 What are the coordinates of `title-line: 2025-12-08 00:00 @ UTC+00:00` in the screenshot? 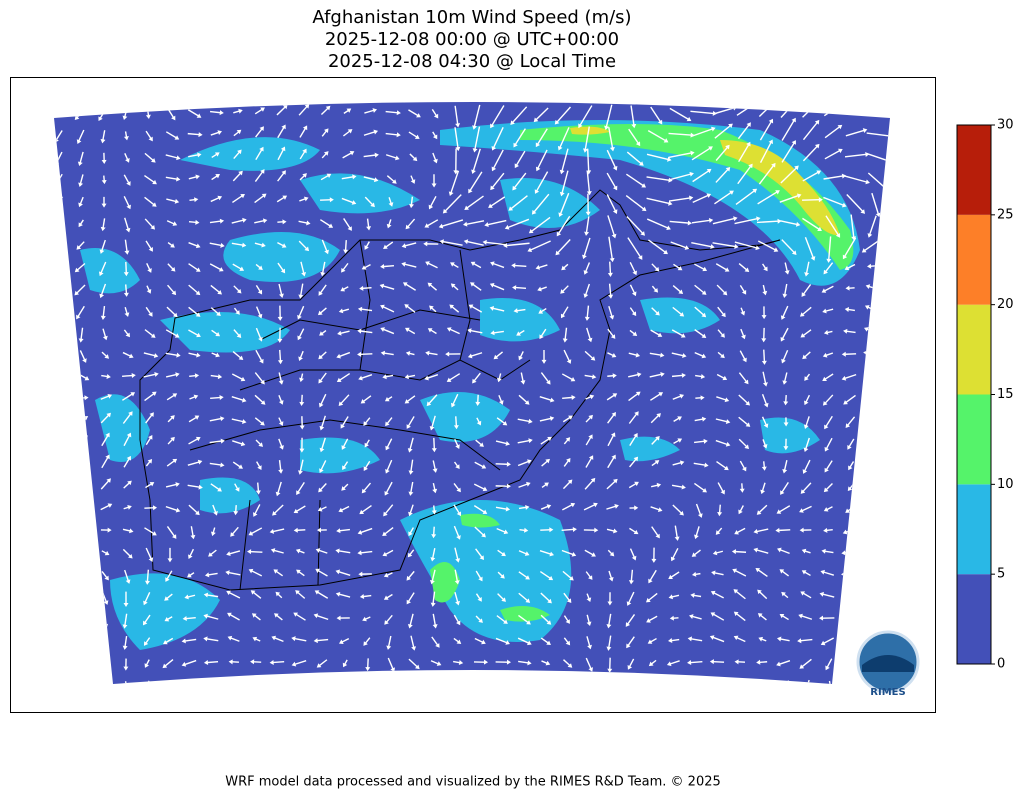 It's located at (472, 39).